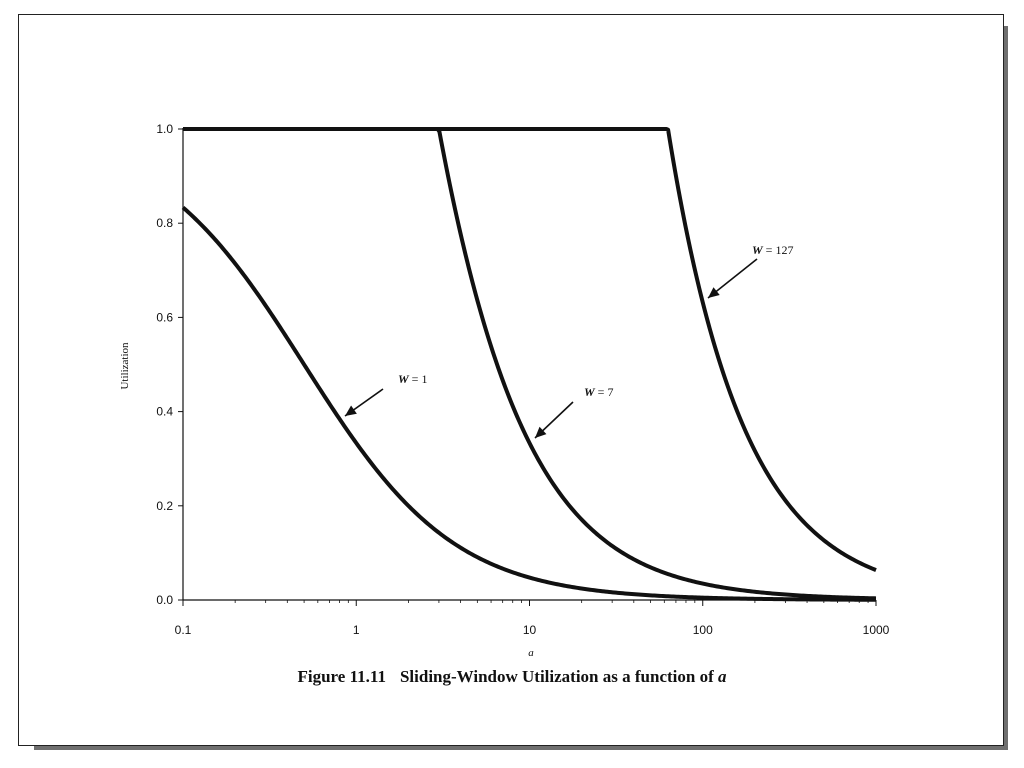 The height and width of the screenshot is (768, 1024). I want to click on y-tick-label: 0.4, so click(164, 412).